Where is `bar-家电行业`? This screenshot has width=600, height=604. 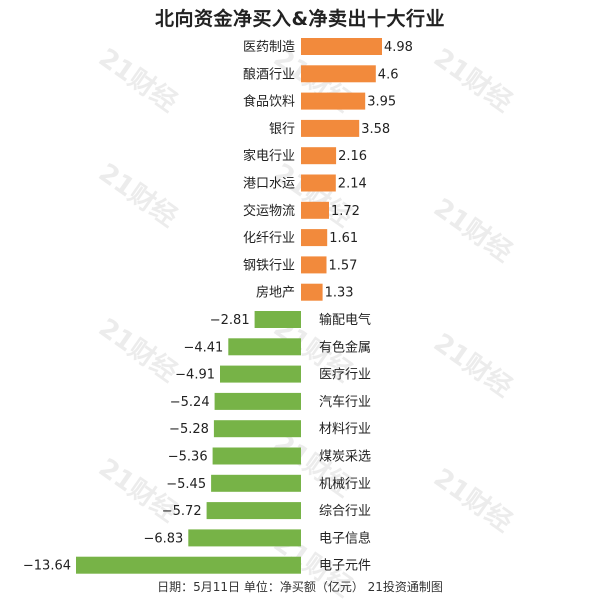 bar-家电行业 is located at coordinates (319, 156).